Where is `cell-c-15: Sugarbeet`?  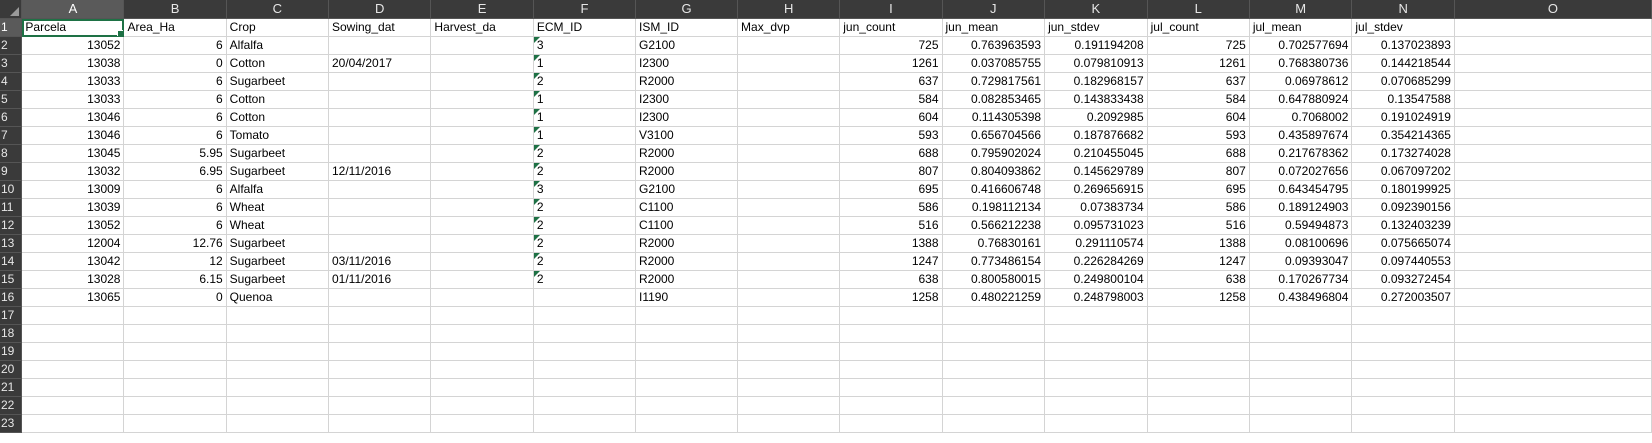 cell-c-15: Sugarbeet is located at coordinates (277, 279).